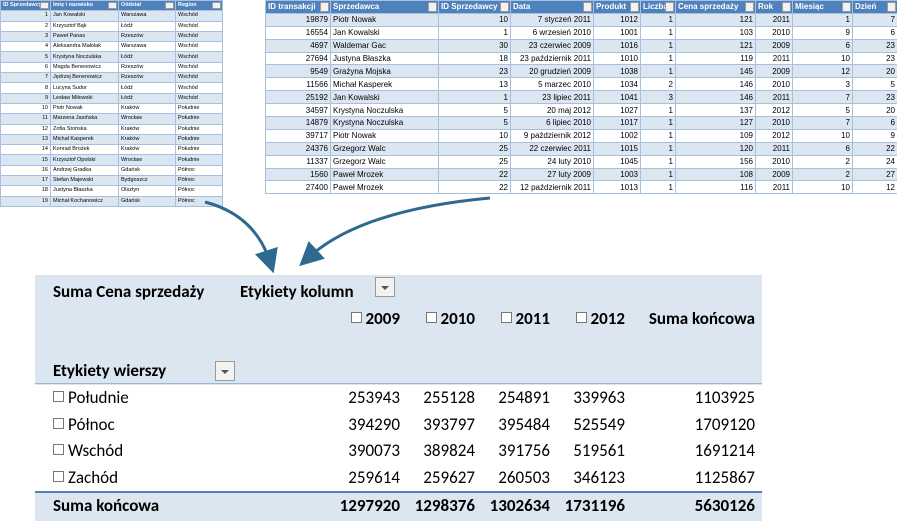 The width and height of the screenshot is (897, 521). I want to click on cell: Bydgoszcz, so click(147, 181).